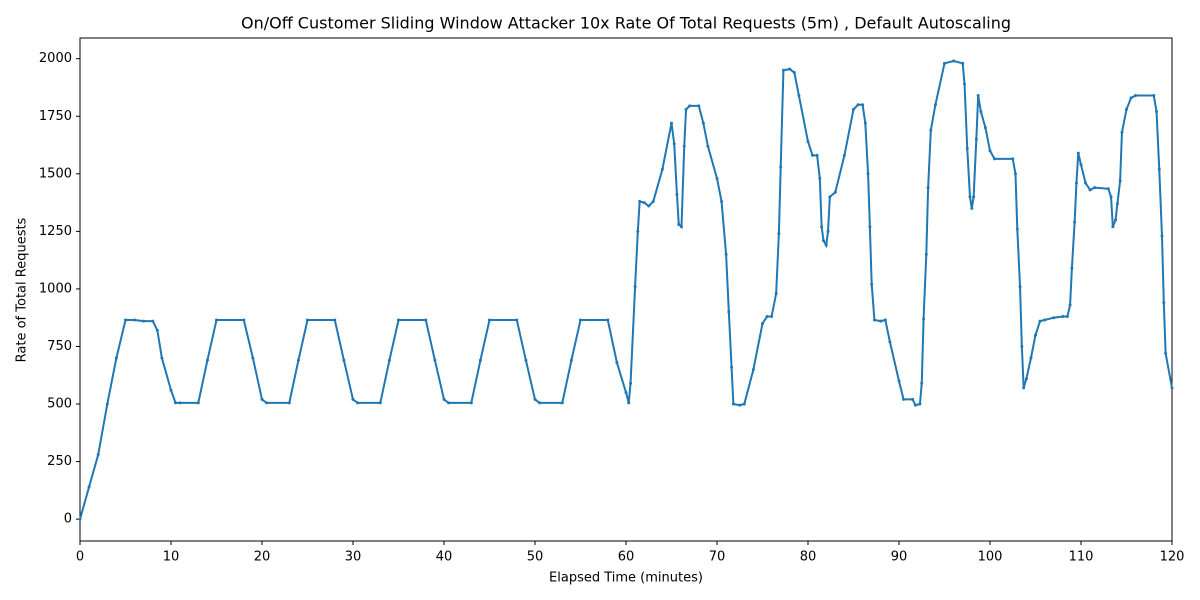  What do you see at coordinates (55, 116) in the screenshot?
I see `y-tick-label: 1750` at bounding box center [55, 116].